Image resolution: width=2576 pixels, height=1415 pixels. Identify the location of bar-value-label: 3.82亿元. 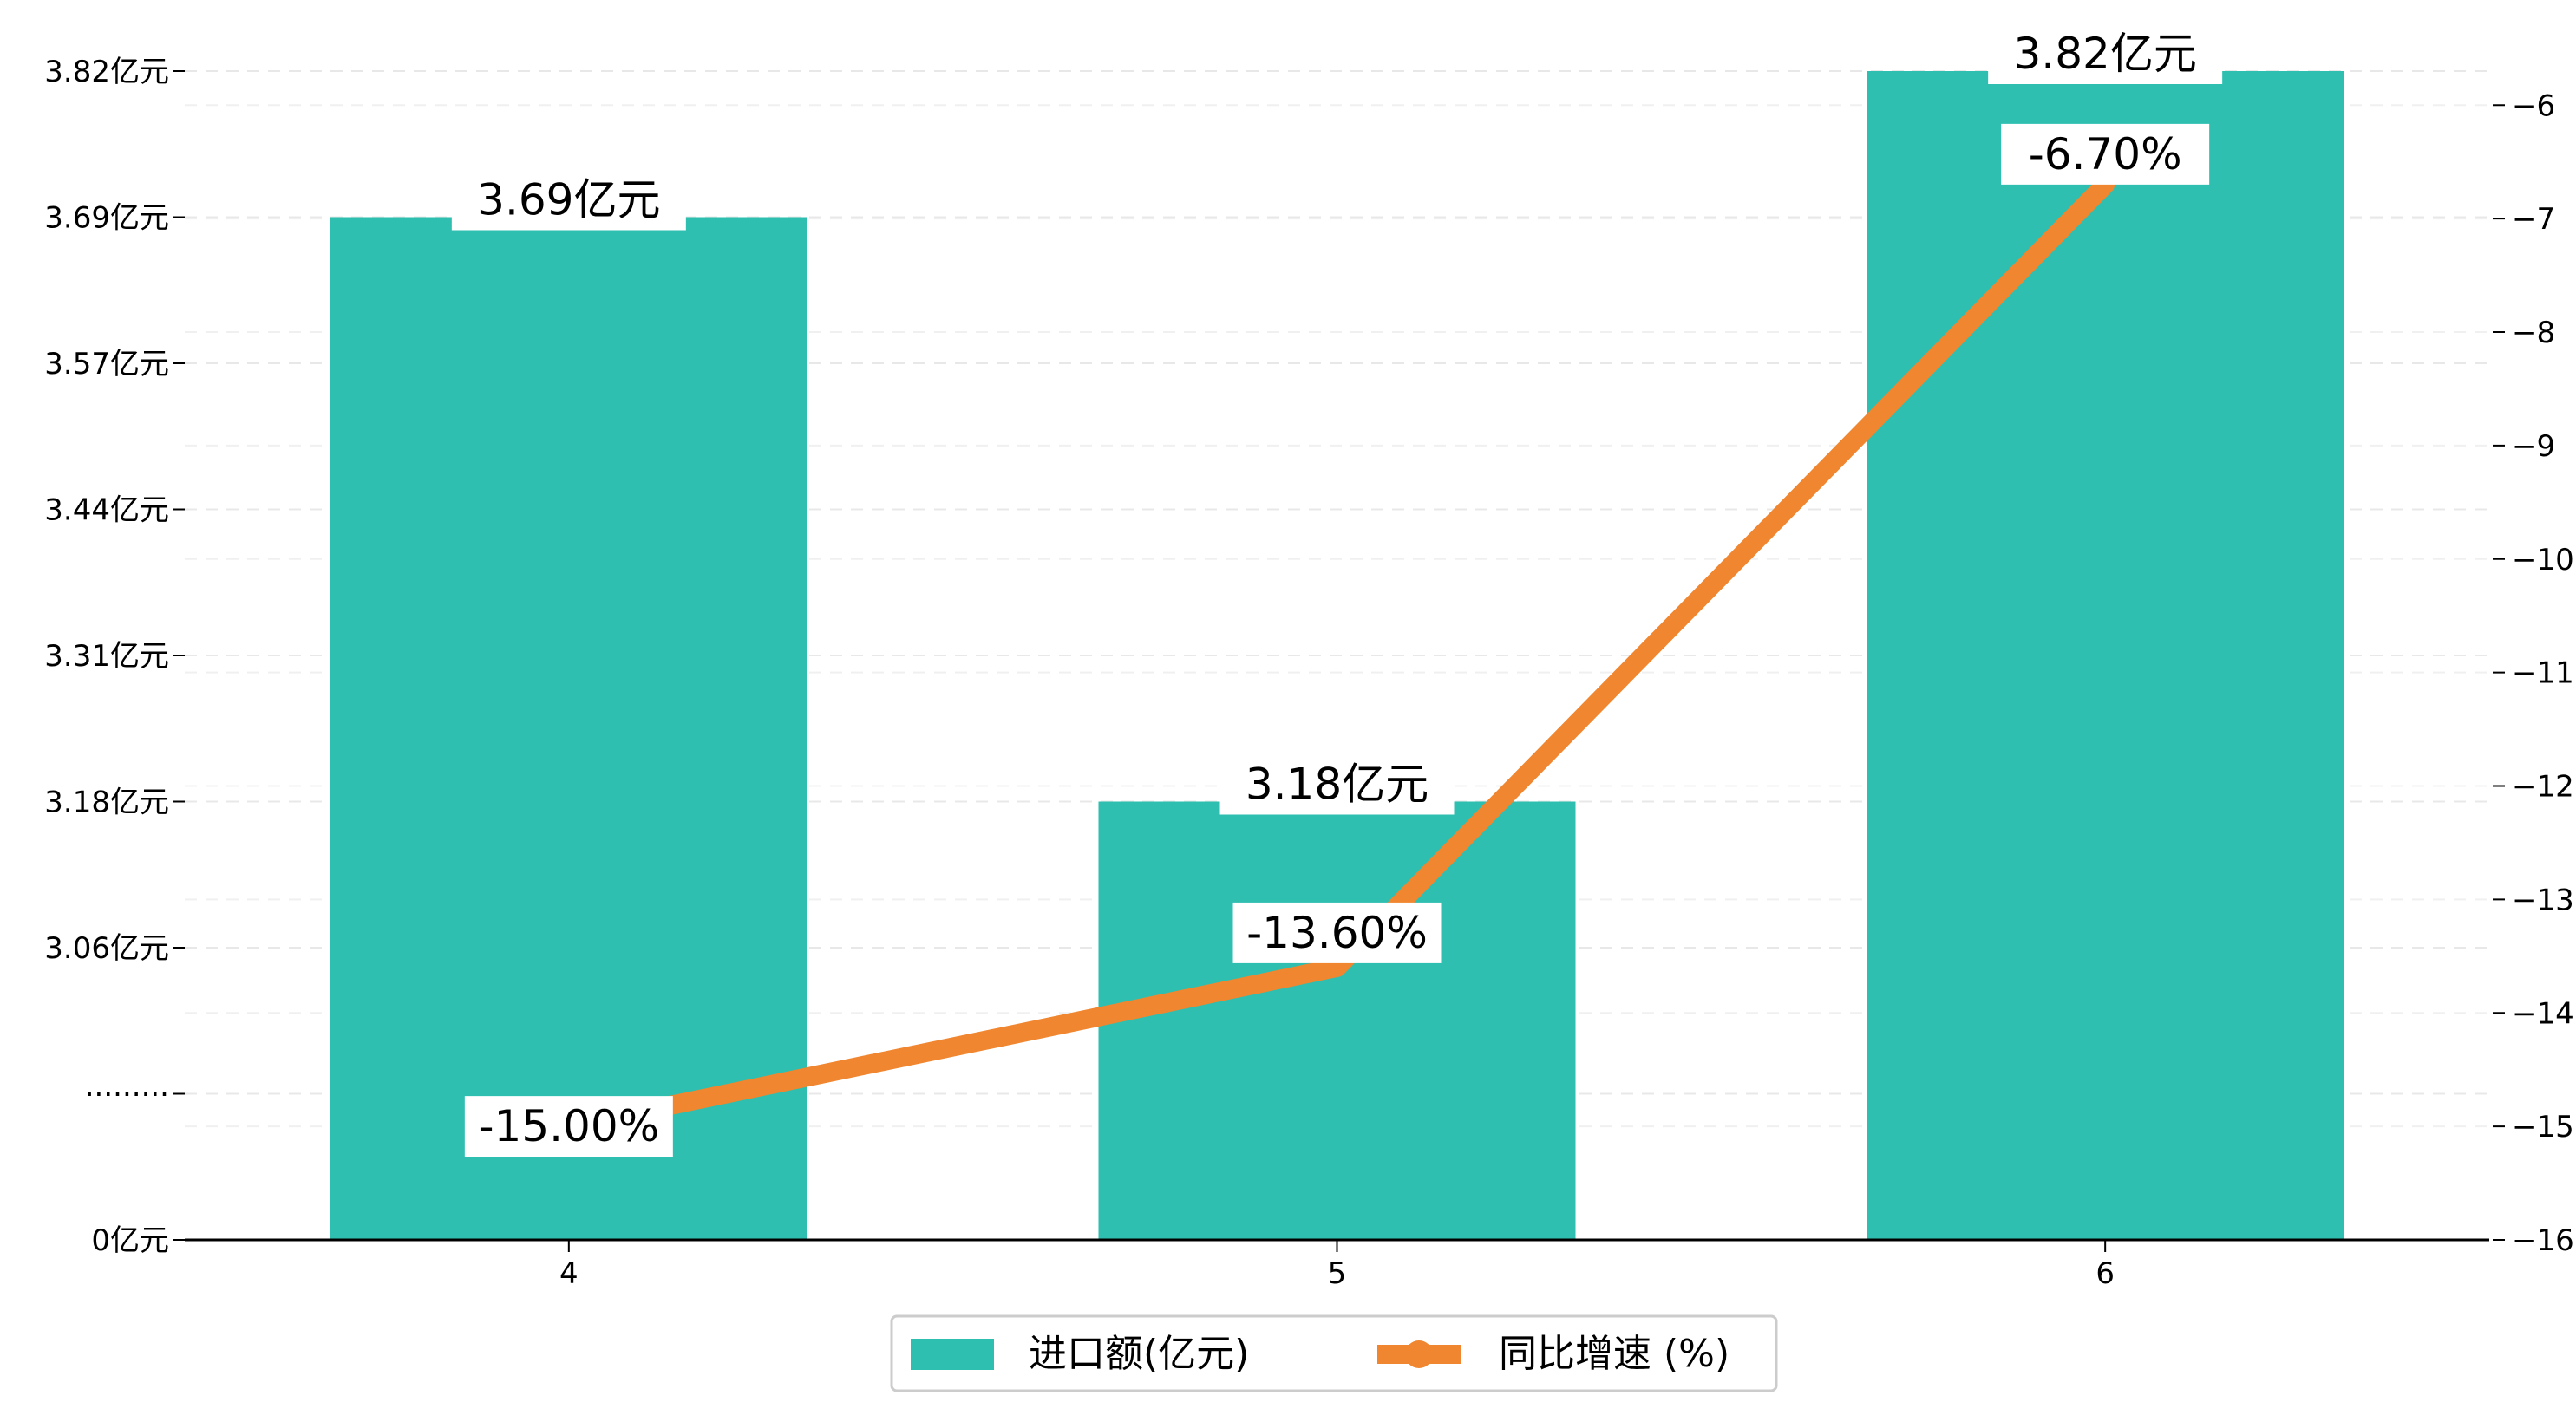
(2105, 54).